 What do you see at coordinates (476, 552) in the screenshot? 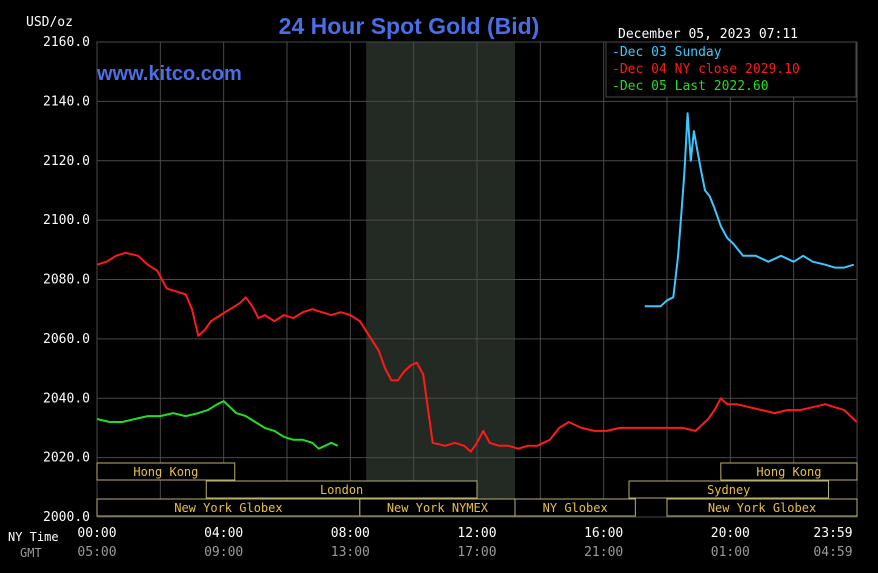
I see `x-tick-label-gmt: 17:00` at bounding box center [476, 552].